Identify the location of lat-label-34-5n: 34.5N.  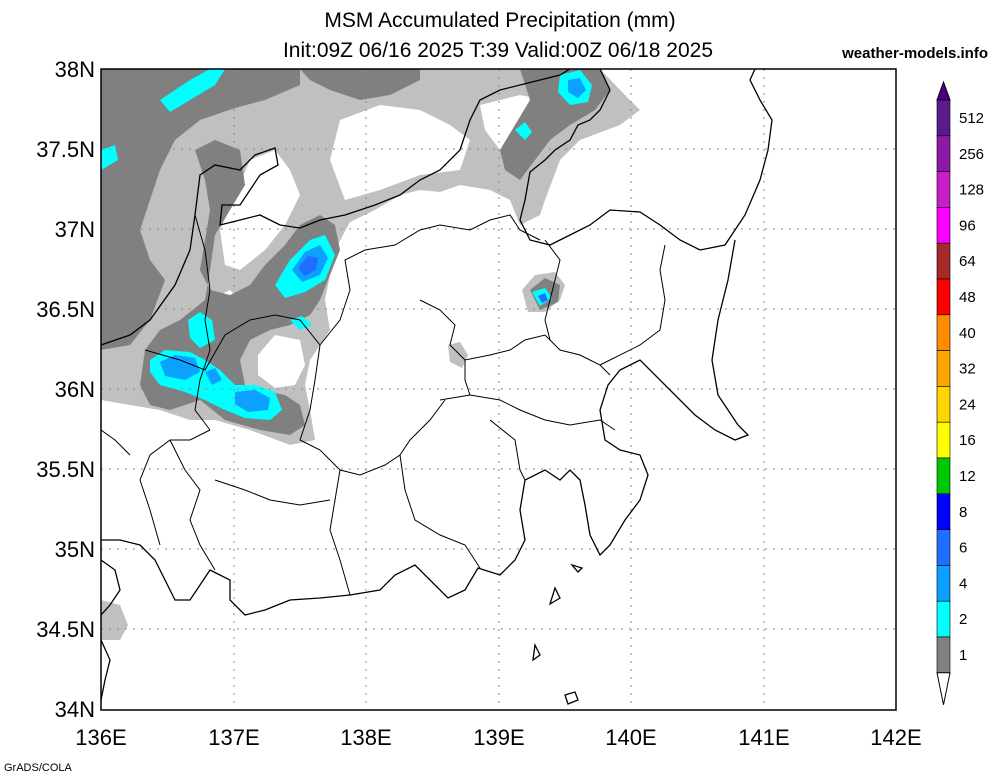
(65, 629).